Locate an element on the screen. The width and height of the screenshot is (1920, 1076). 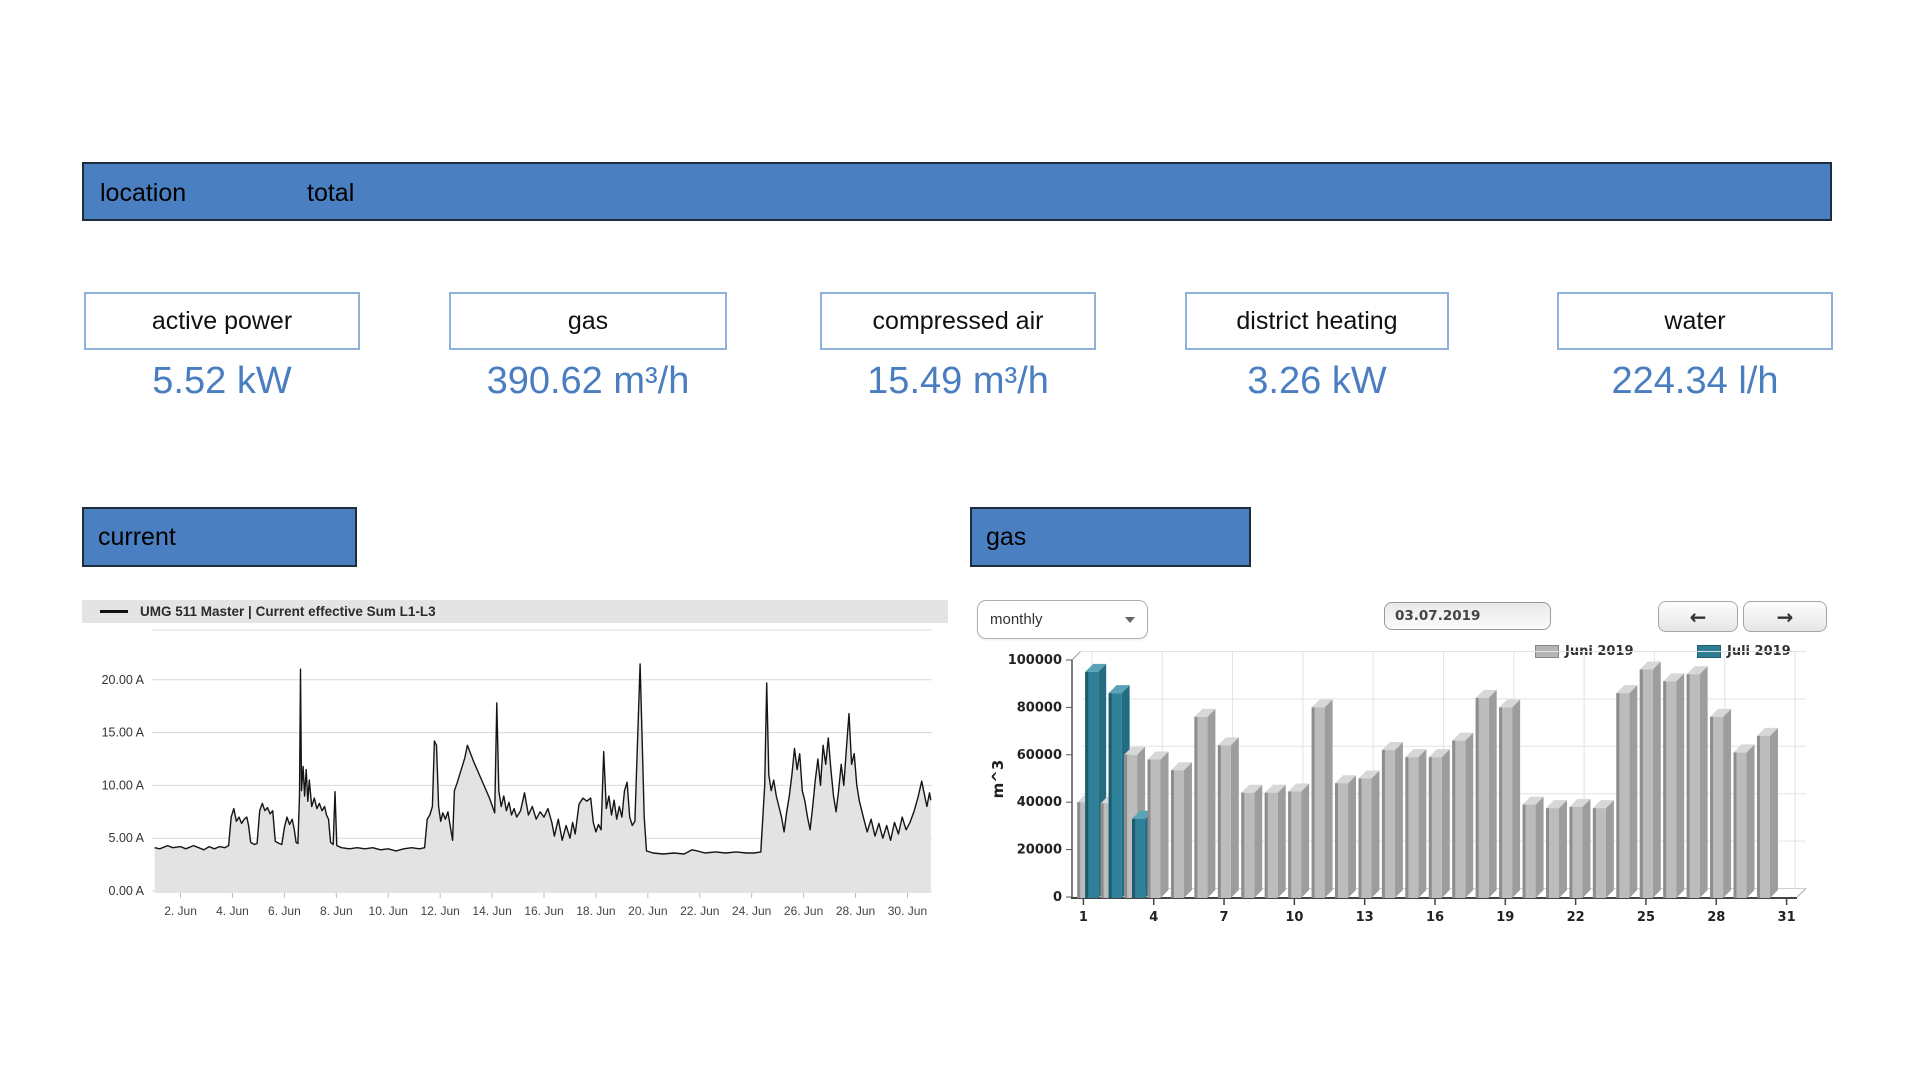
svg-text: 20. Jun is located at coordinates (647, 911).